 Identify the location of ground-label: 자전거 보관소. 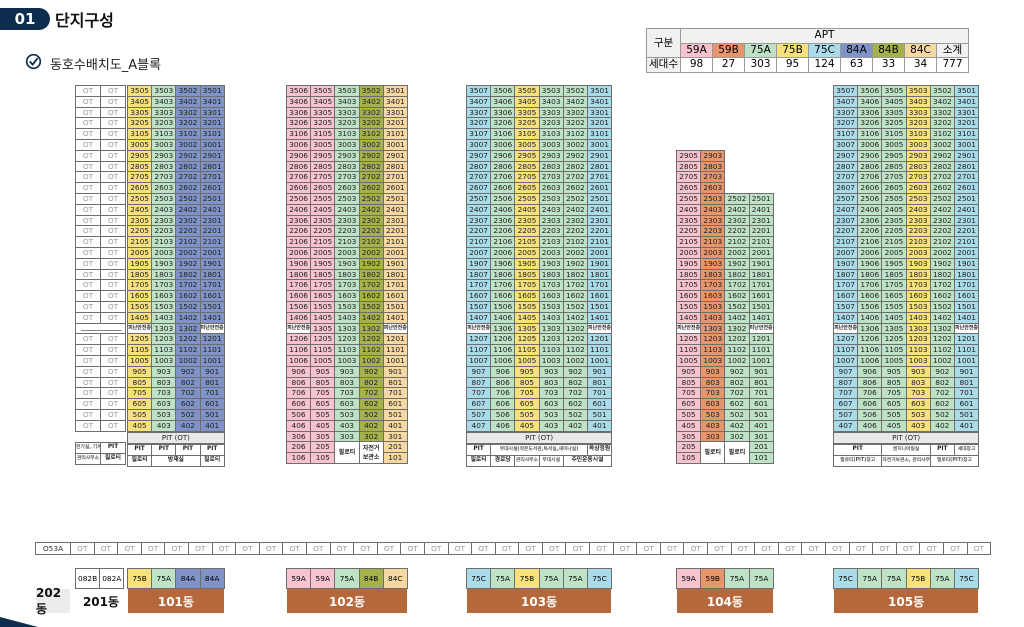
(371, 452).